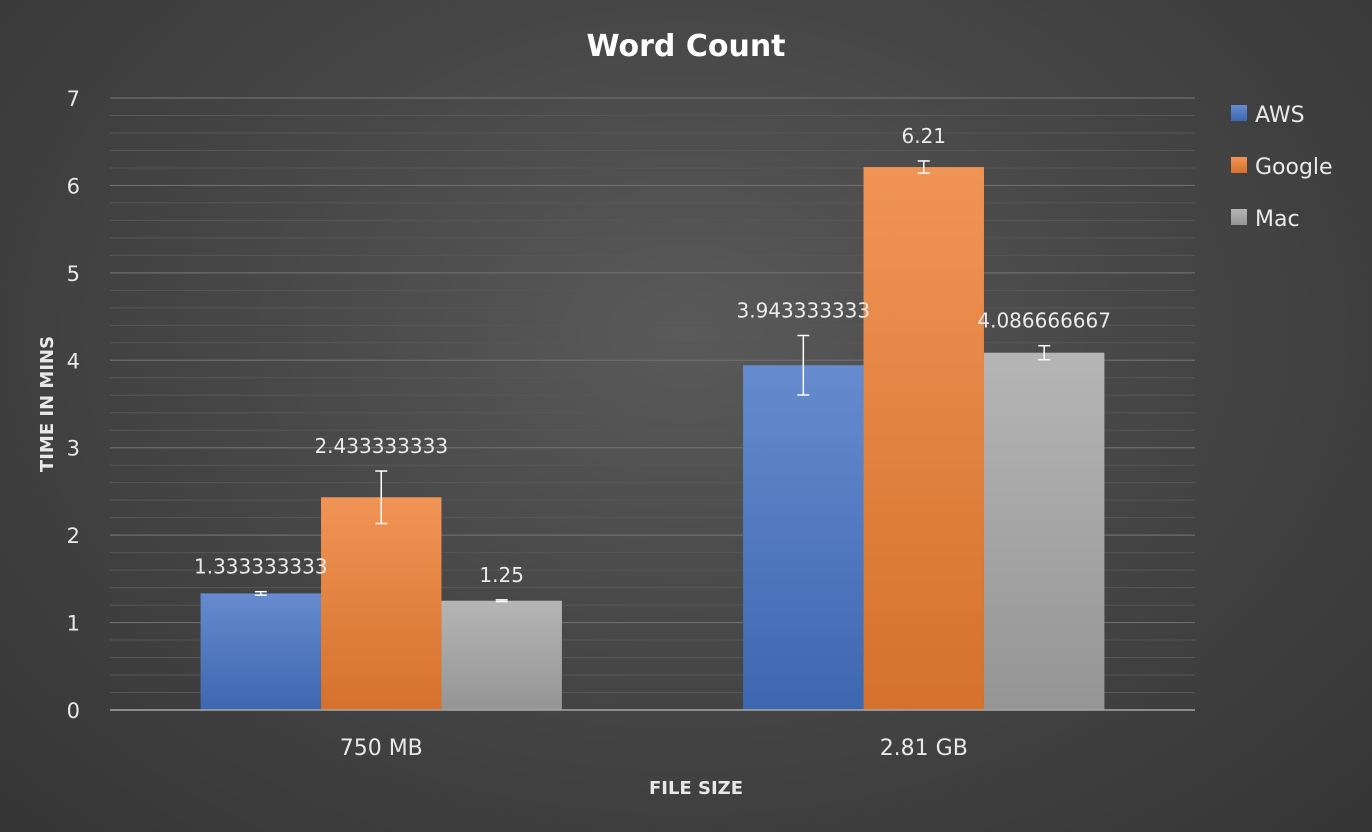 Image resolution: width=1372 pixels, height=832 pixels. I want to click on x-tick-label: 2.81 GB, so click(924, 748).